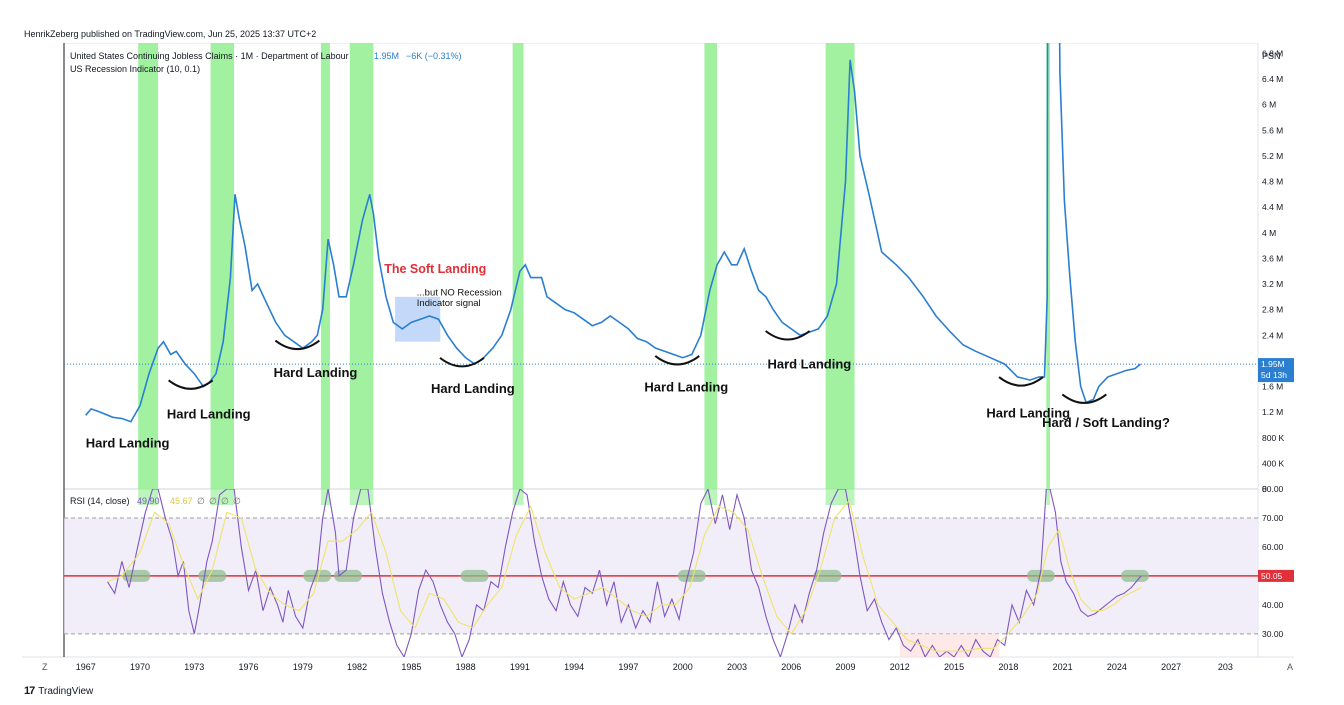  Describe the element at coordinates (249, 667) in the screenshot. I see `x-tick-label: 1976` at that location.